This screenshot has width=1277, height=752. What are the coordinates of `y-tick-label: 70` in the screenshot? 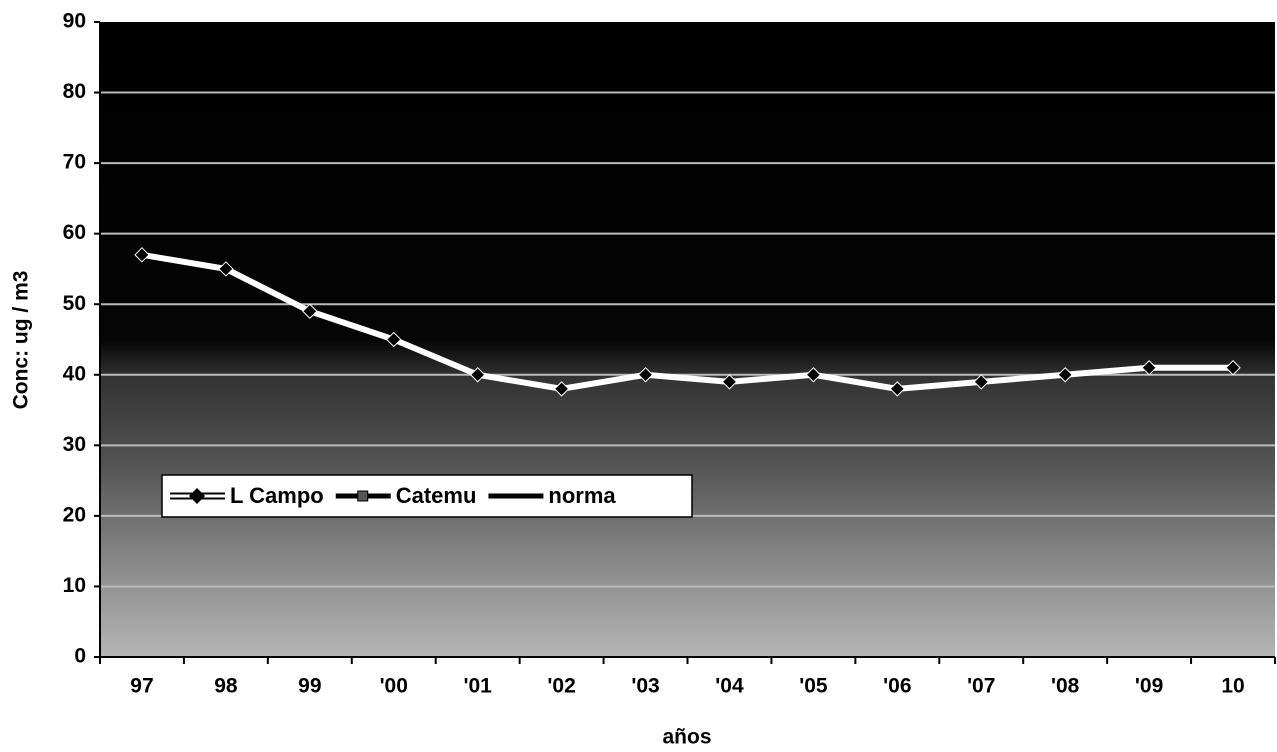 It's located at (74, 162).